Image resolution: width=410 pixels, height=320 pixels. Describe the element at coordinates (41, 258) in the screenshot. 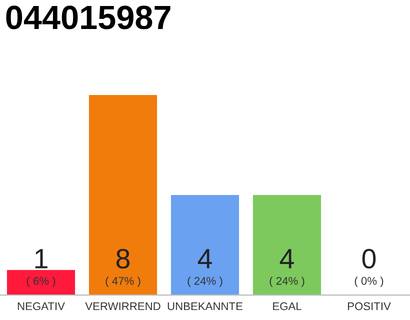

I see `data-label: 1` at that location.